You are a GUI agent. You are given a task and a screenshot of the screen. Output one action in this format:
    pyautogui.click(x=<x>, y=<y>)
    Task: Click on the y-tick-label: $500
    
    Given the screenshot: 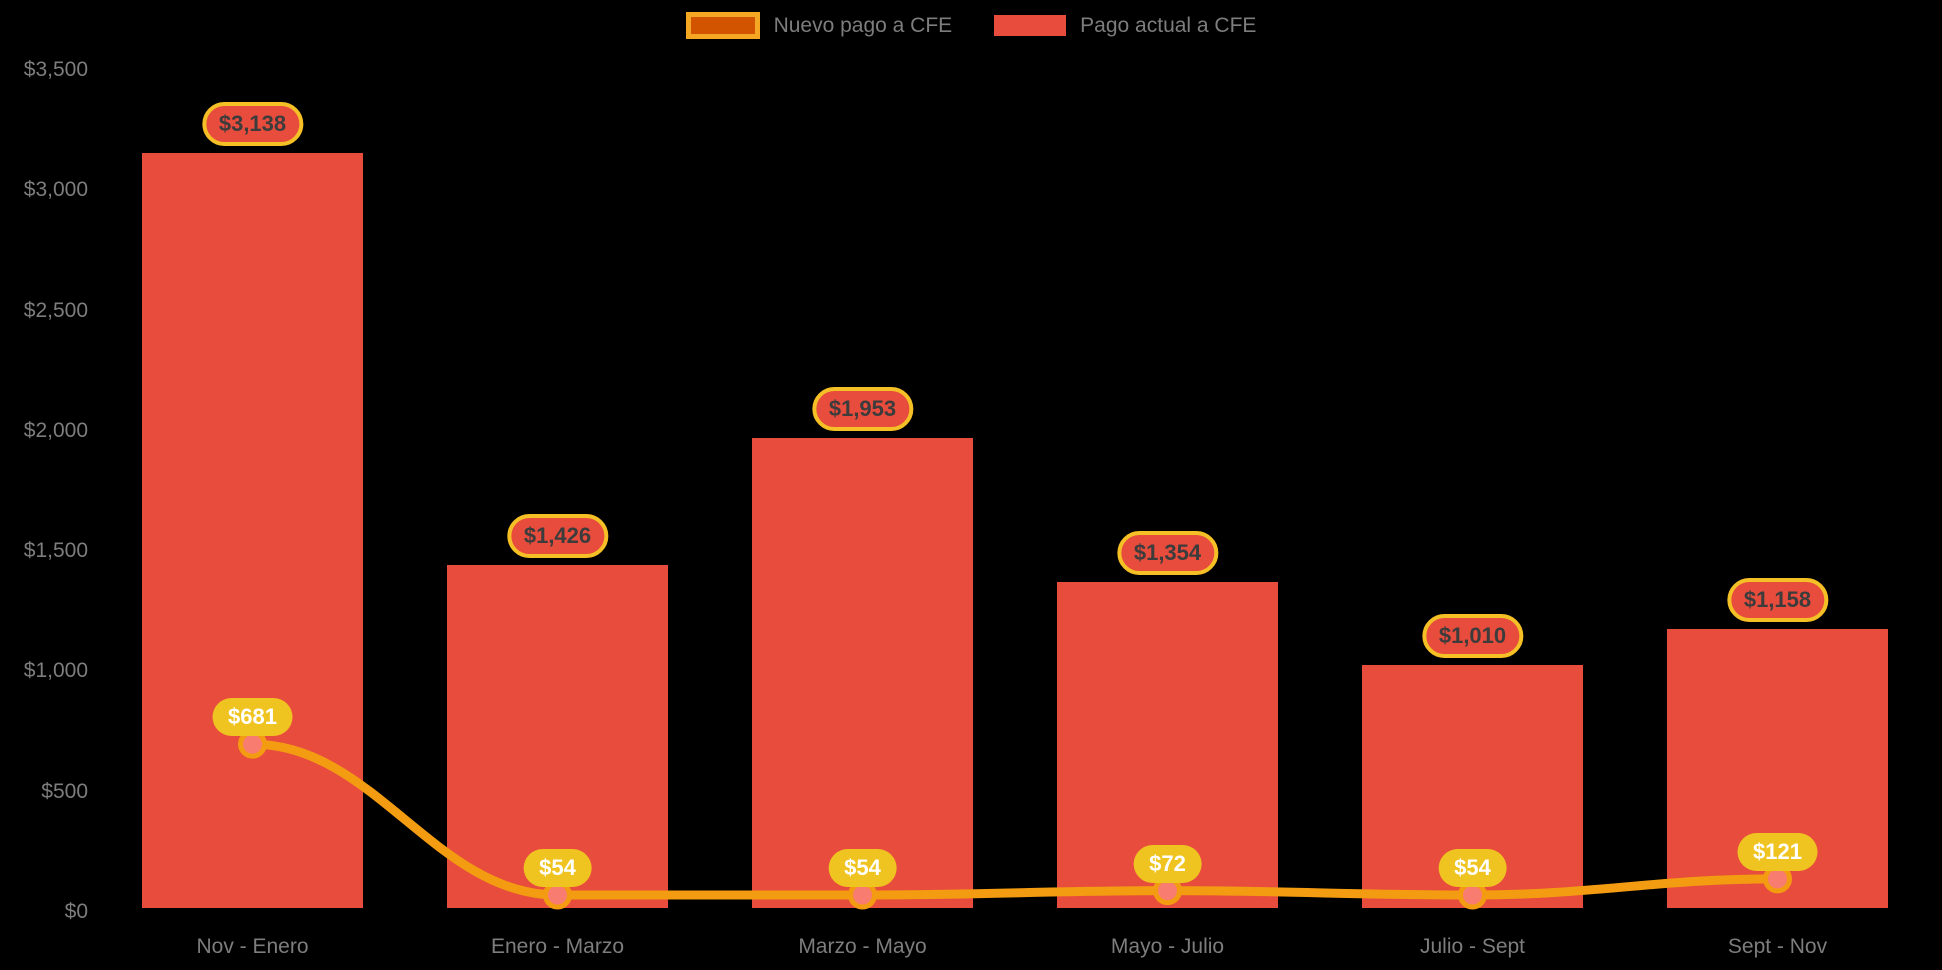 What is the action you would take?
    pyautogui.click(x=64, y=791)
    